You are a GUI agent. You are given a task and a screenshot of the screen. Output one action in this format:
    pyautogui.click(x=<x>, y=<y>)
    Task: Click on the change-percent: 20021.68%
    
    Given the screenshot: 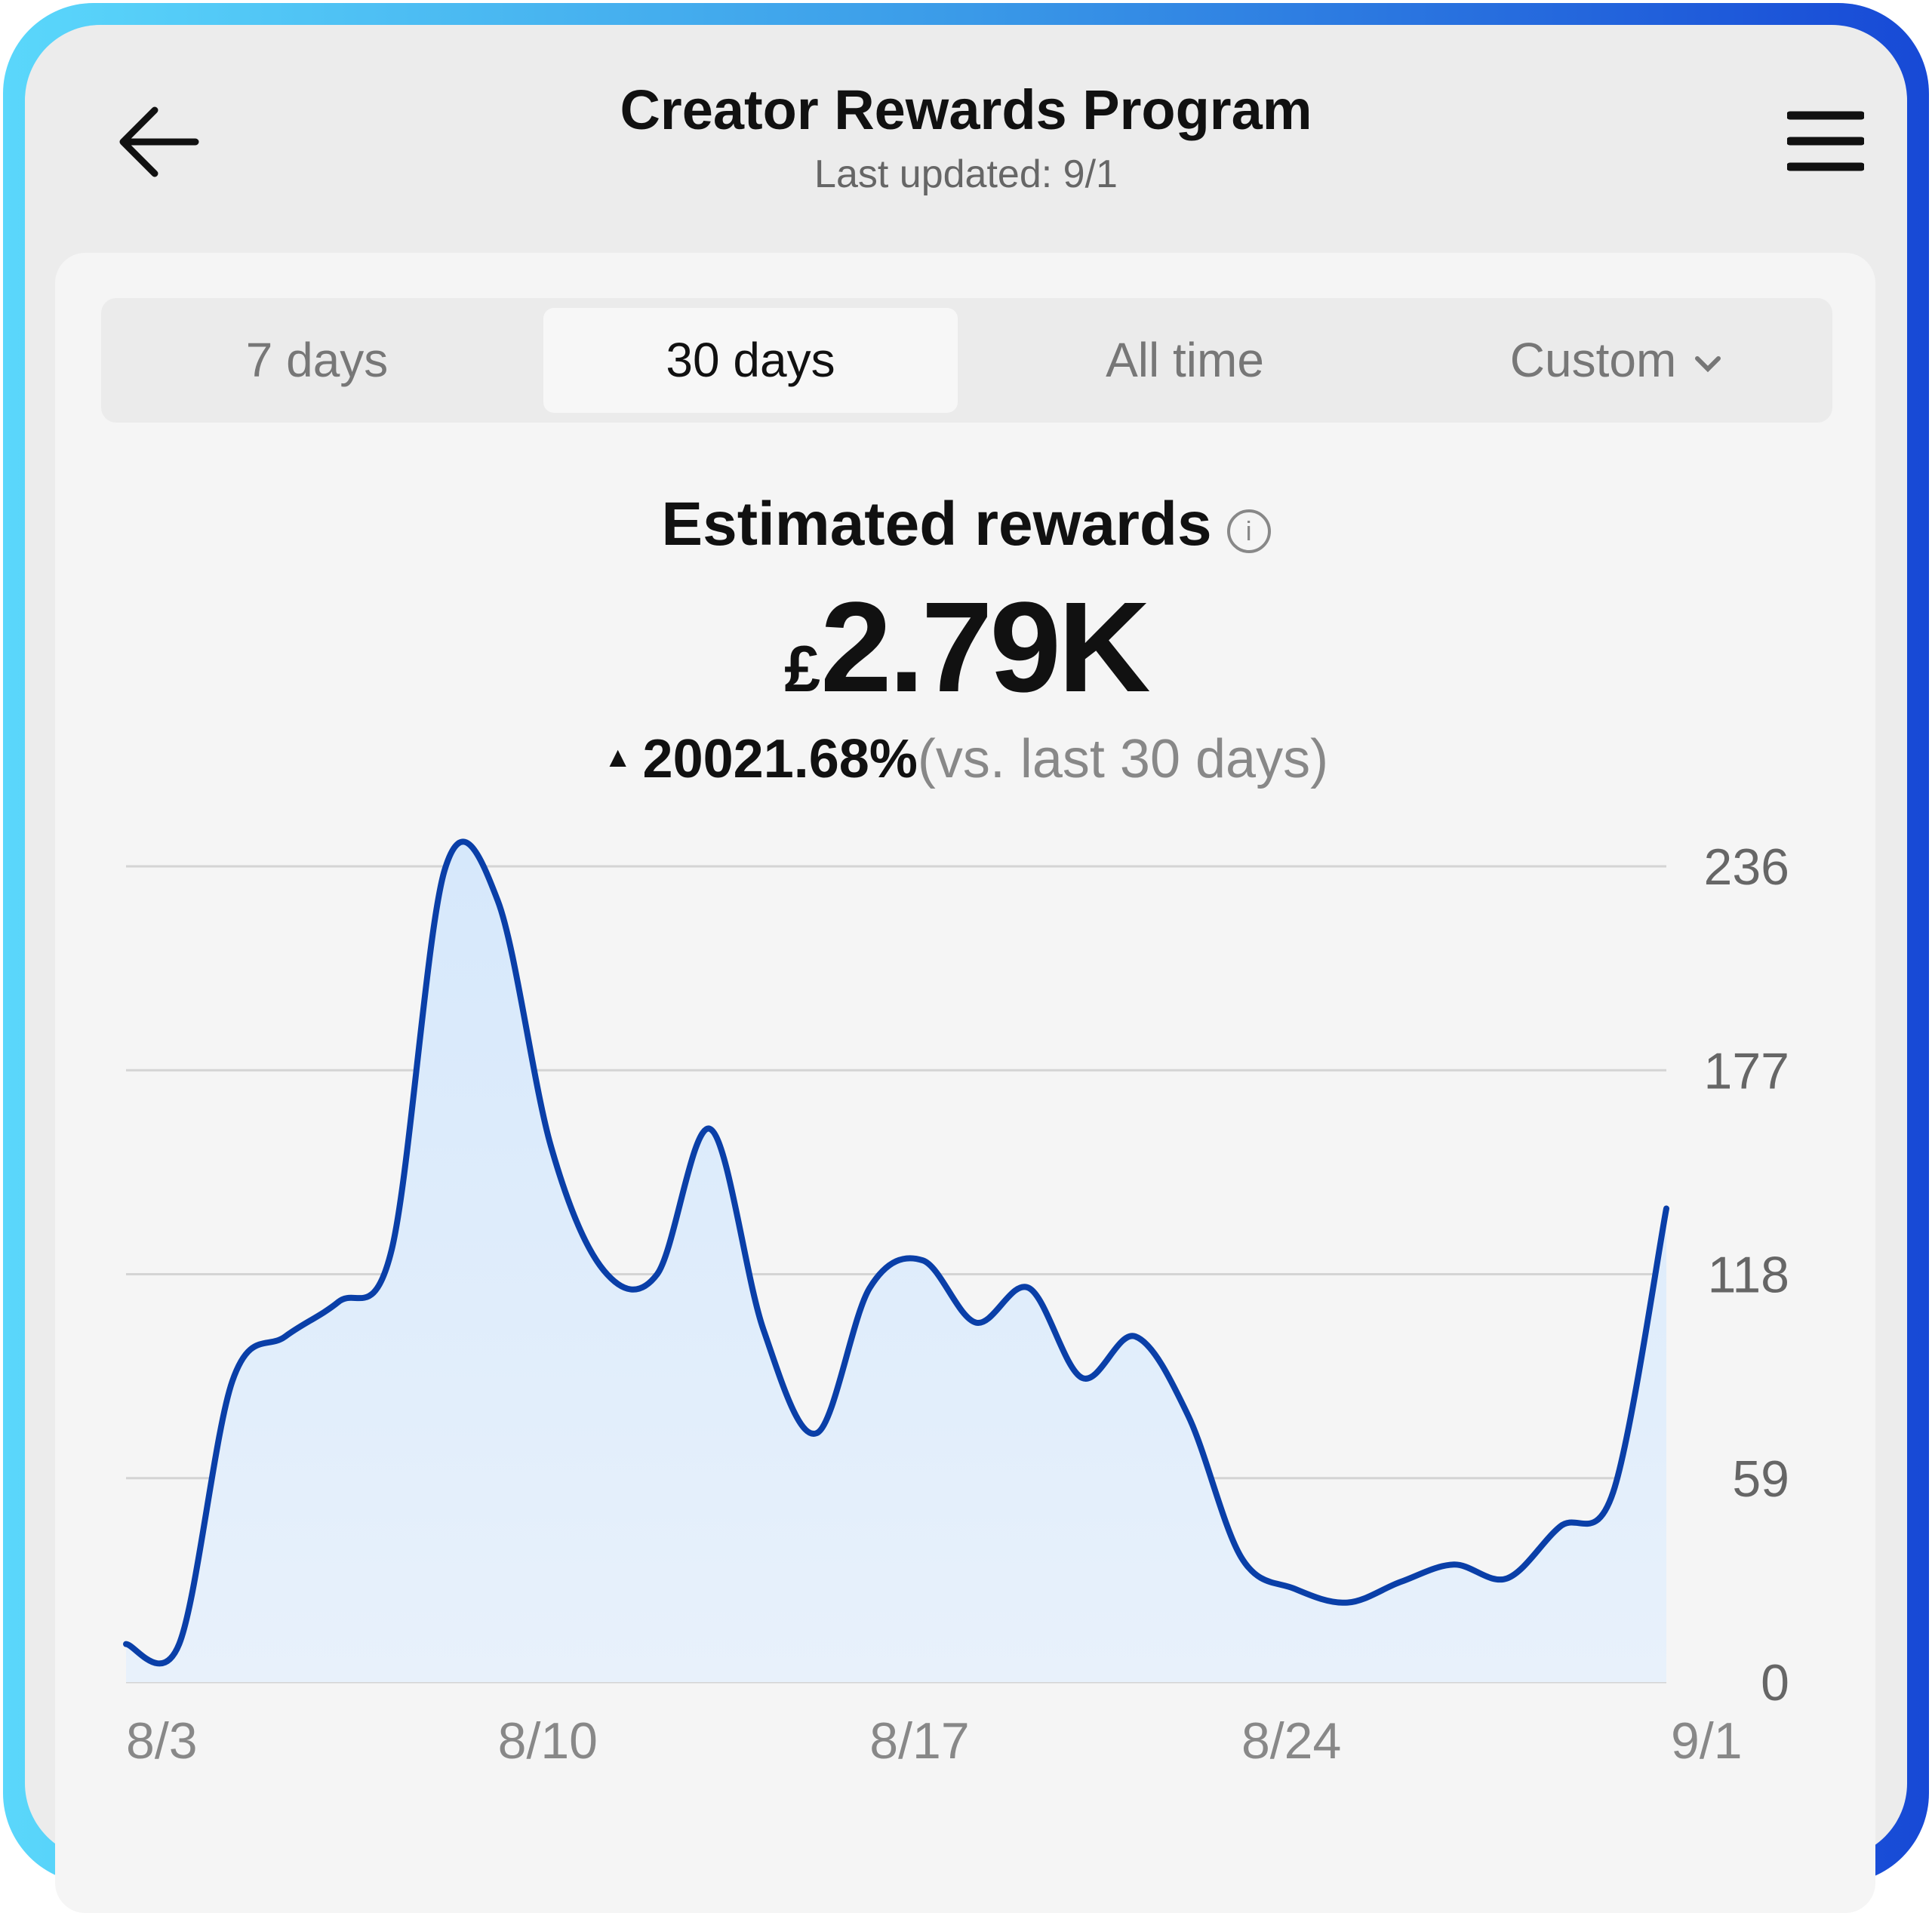 What is the action you would take?
    pyautogui.click(x=780, y=759)
    